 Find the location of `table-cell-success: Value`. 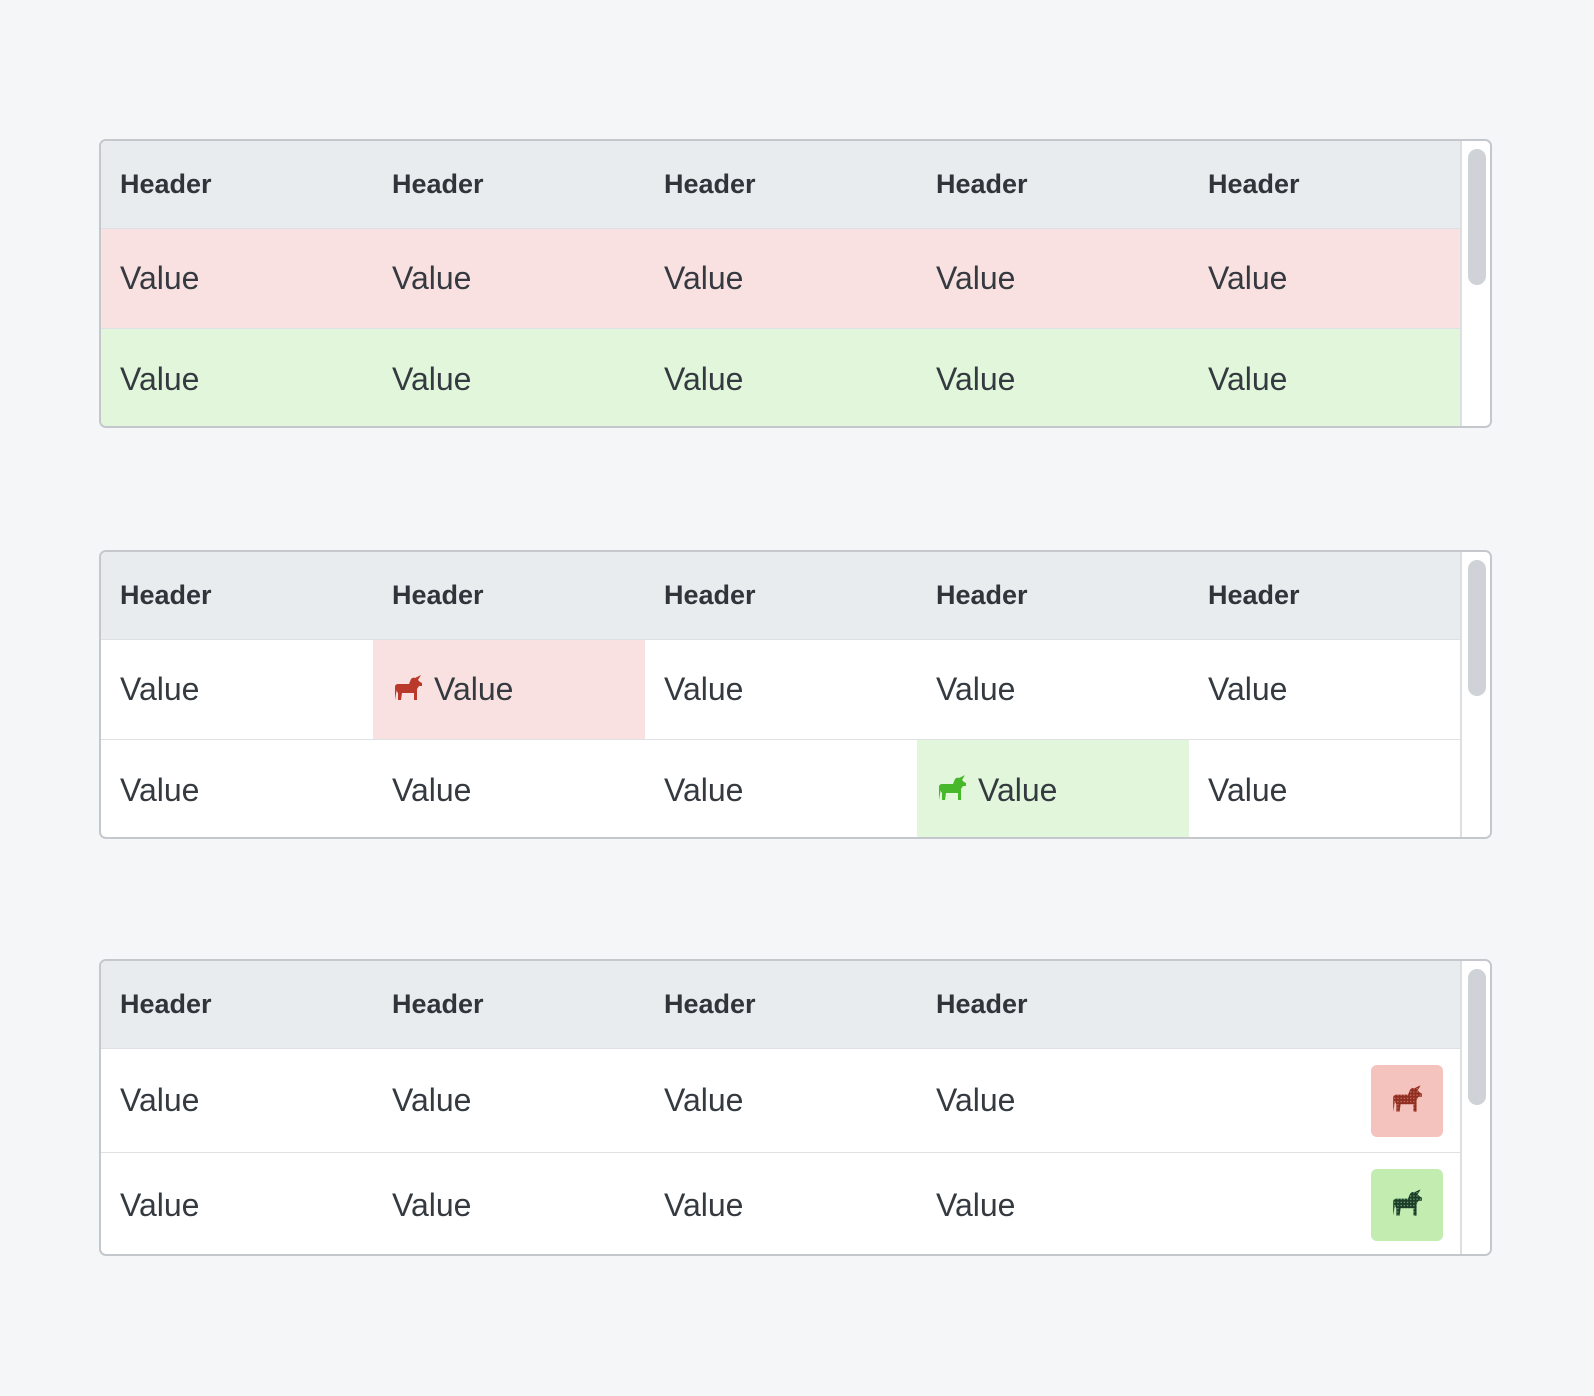

table-cell-success: Value is located at coordinates (1053, 788).